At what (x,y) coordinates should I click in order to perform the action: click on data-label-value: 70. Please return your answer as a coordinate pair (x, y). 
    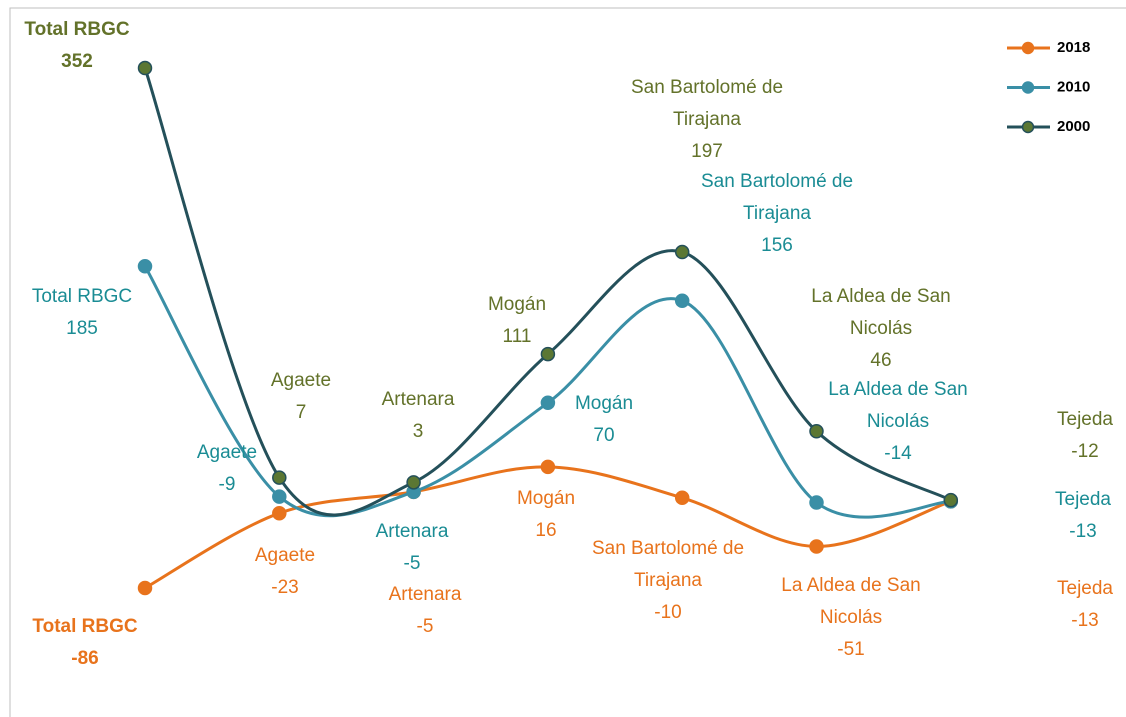
    Looking at the image, I should click on (603, 435).